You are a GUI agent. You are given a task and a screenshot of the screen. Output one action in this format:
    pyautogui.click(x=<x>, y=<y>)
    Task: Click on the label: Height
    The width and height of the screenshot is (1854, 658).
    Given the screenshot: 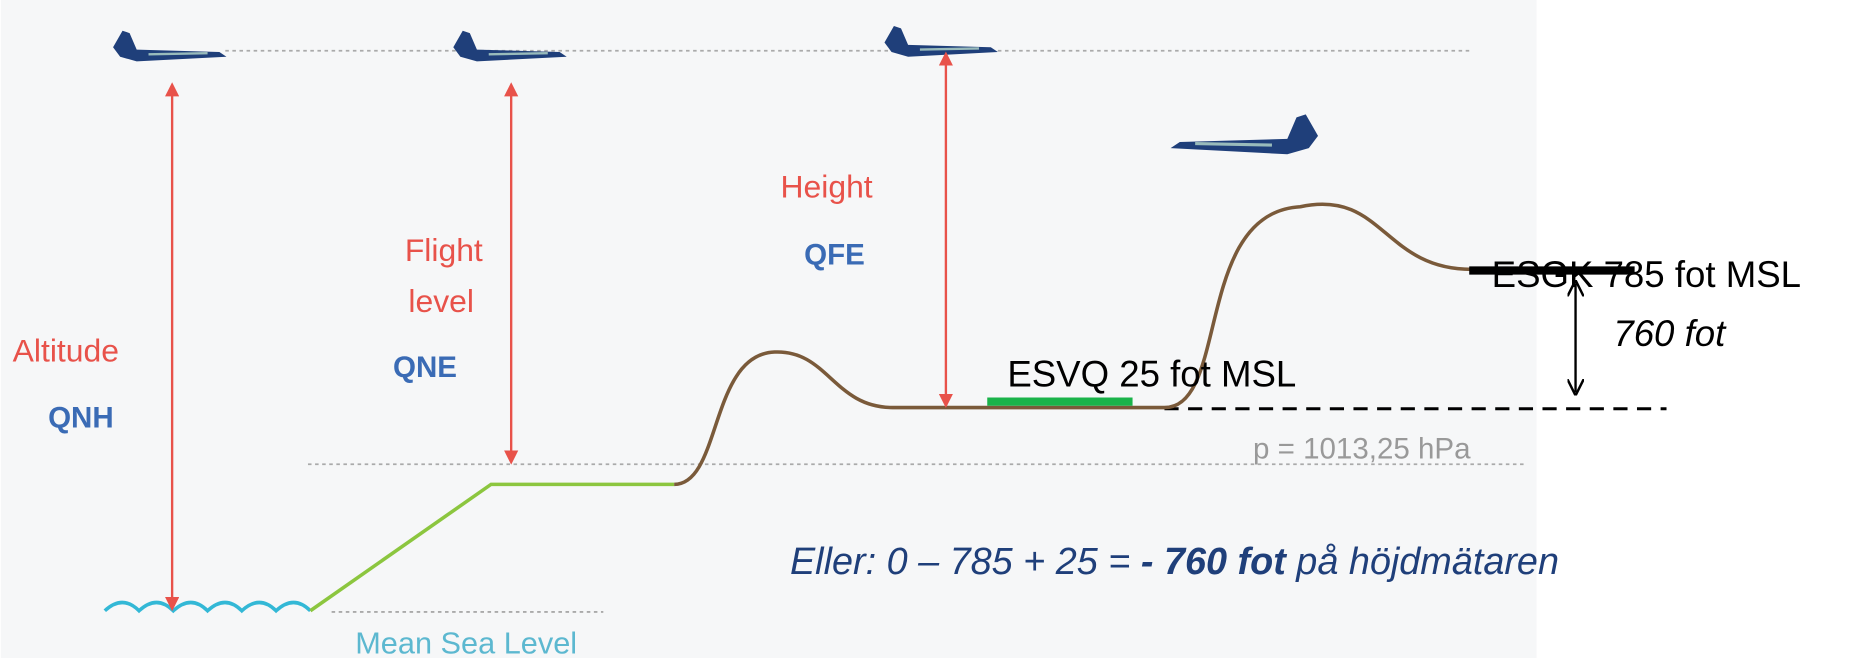 What is the action you would take?
    pyautogui.click(x=827, y=186)
    